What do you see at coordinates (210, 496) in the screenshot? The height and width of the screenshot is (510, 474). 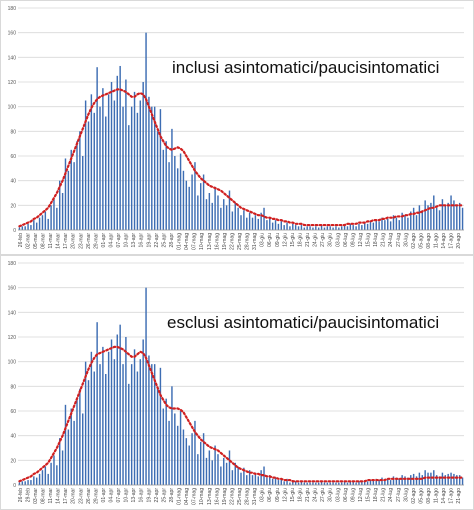 I see `x-tick-label: 13-mag` at bounding box center [210, 496].